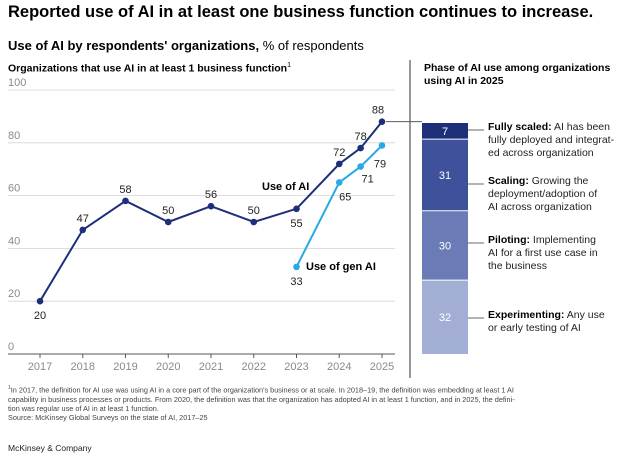 This screenshot has width=641, height=465. I want to click on point-use-of-ai-2023, so click(296, 209).